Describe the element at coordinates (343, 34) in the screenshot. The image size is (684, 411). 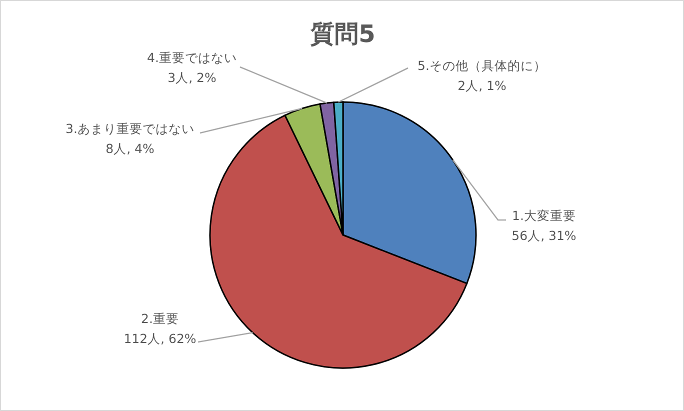
I see `chart-title: 質問5` at that location.